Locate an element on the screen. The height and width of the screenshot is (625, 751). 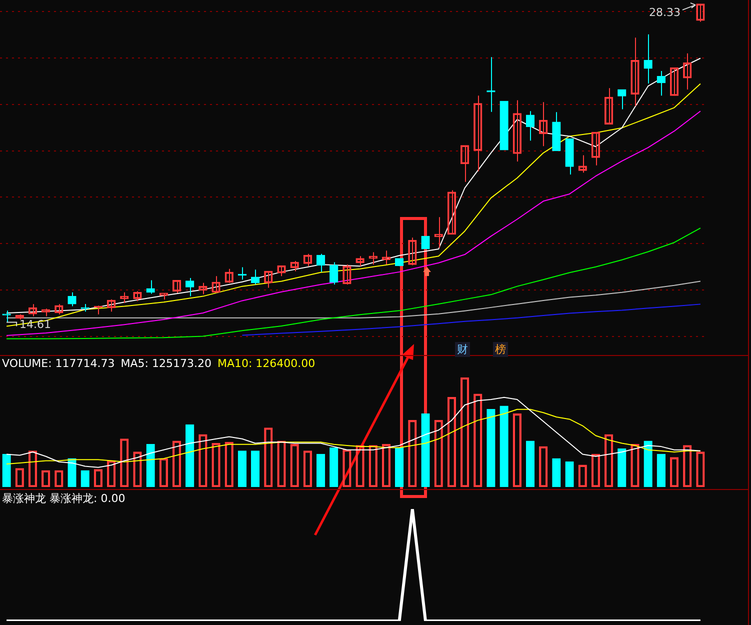
annotation: 14.61 is located at coordinates (36, 325).